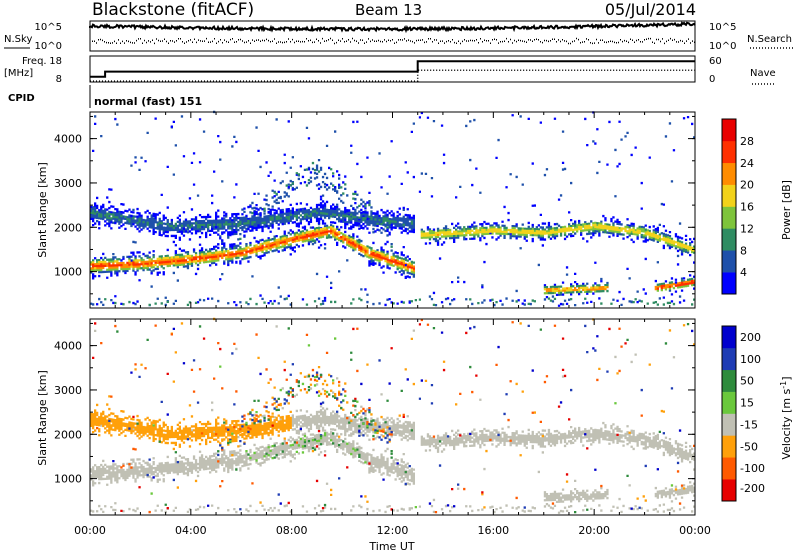 The width and height of the screenshot is (800, 554). Describe the element at coordinates (393, 41) in the screenshot. I see `nsearch-line` at that location.